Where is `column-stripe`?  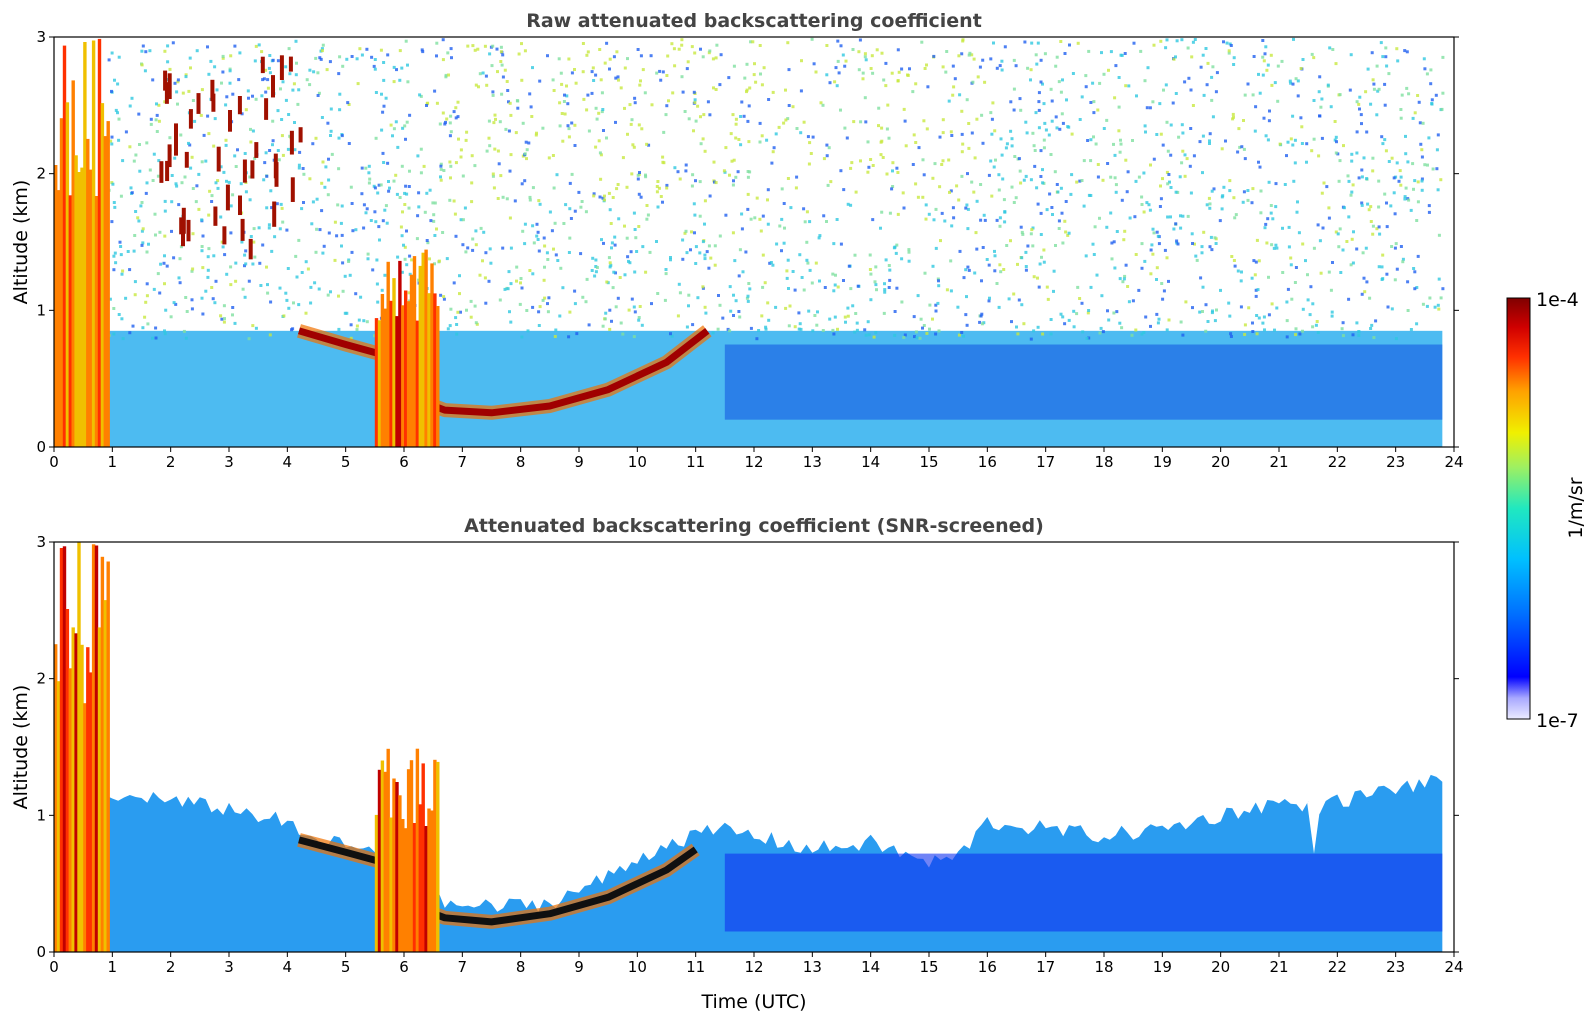 column-stripe is located at coordinates (56, 798).